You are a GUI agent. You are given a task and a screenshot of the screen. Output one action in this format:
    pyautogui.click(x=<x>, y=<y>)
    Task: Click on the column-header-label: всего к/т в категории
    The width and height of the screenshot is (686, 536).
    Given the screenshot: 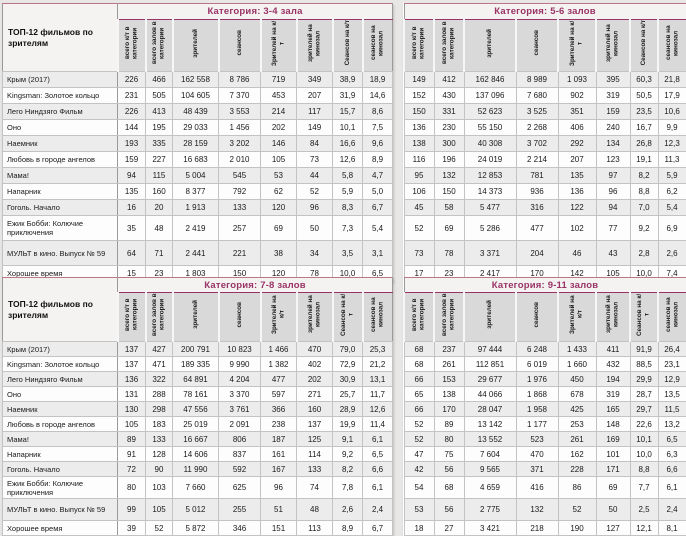 What is the action you would take?
    pyautogui.click(x=418, y=43)
    